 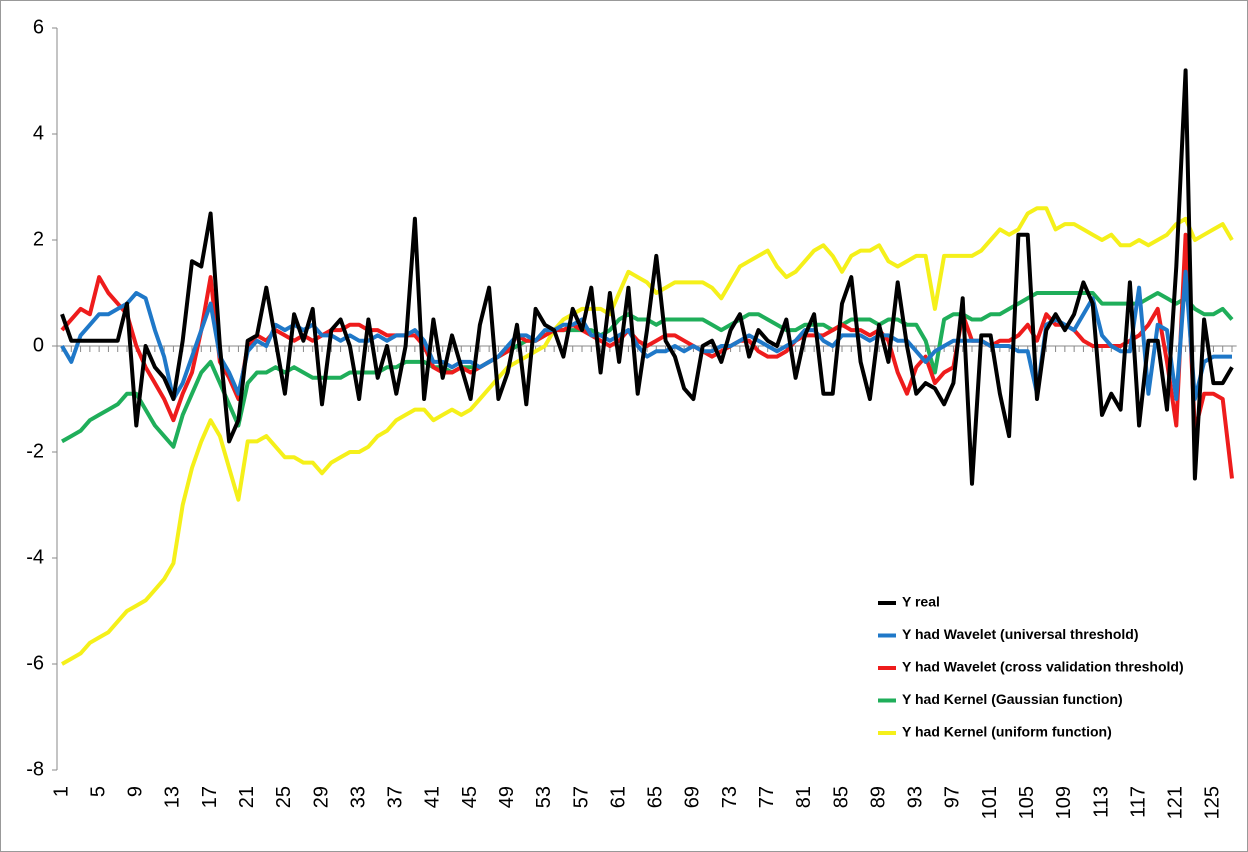 What do you see at coordinates (173, 797) in the screenshot?
I see `x-tick-label: 13` at bounding box center [173, 797].